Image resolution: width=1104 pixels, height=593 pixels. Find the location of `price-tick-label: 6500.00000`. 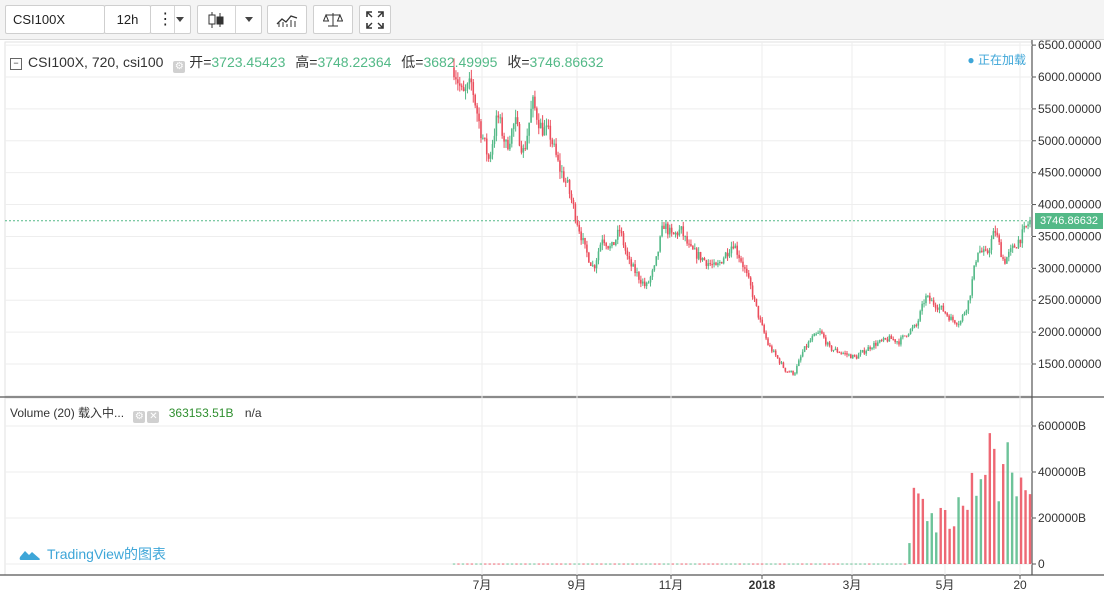

price-tick-label: 6500.00000 is located at coordinates (1070, 46).